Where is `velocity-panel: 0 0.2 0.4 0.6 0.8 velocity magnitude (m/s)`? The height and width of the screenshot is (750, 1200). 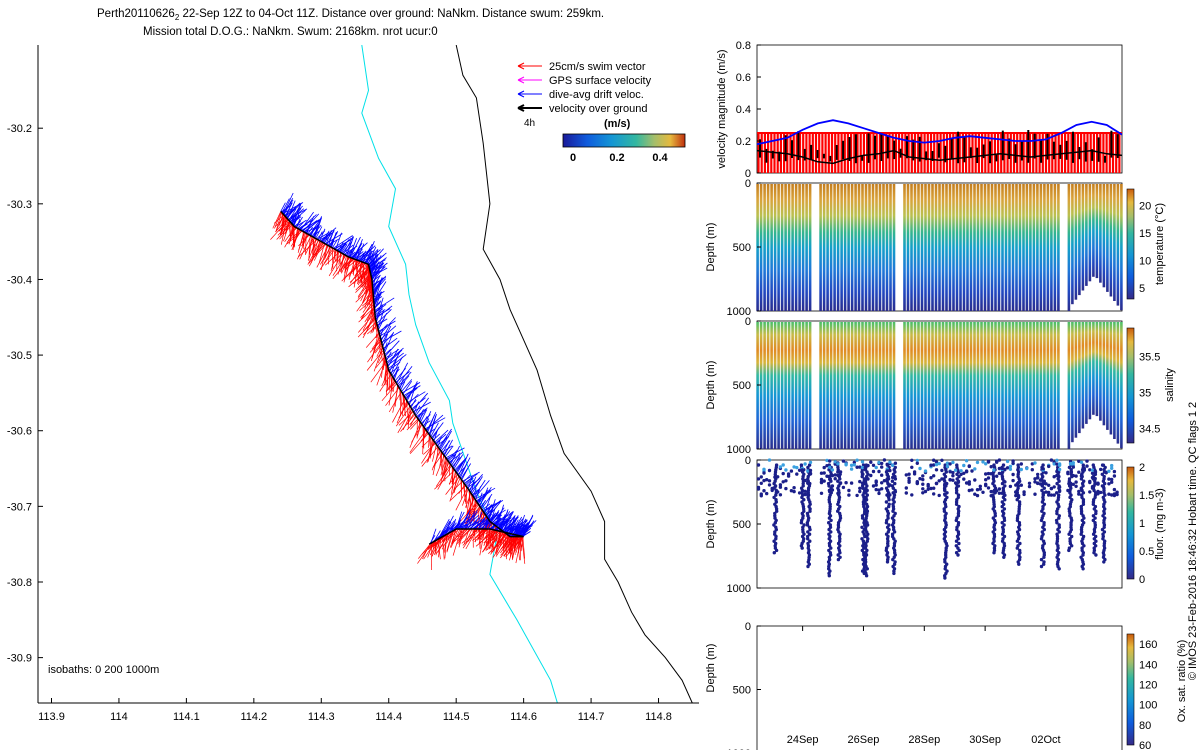 velocity-panel: 0 0.2 0.4 0.6 0.8 velocity magnitude (m/s) is located at coordinates (919, 110).